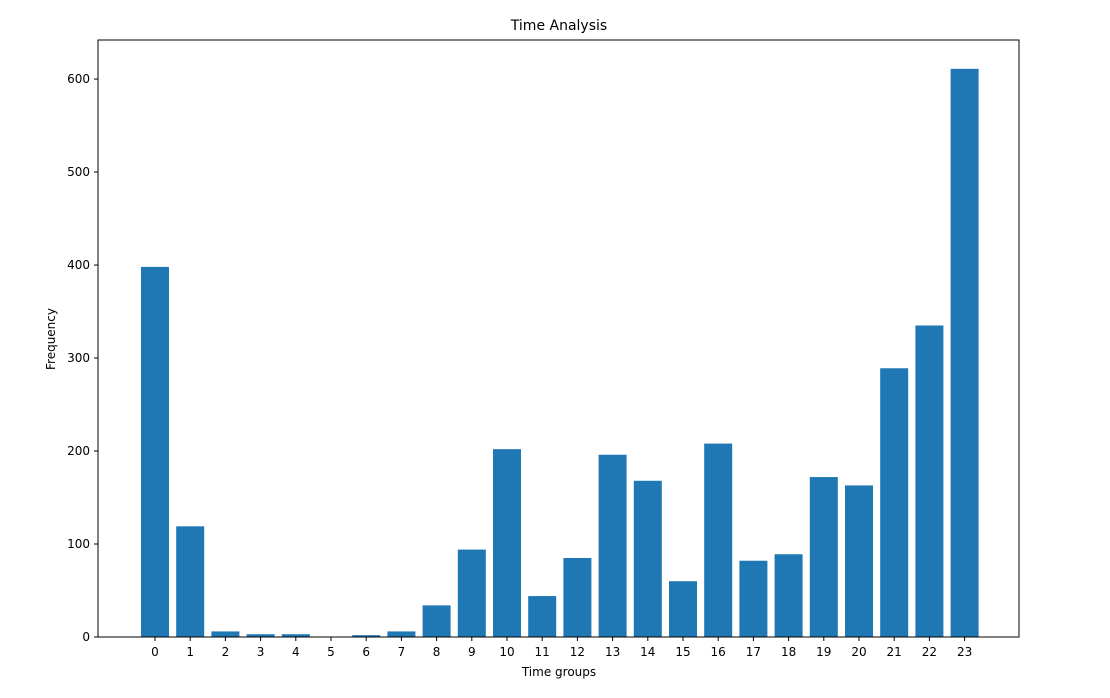 The image size is (1110, 698). What do you see at coordinates (858, 652) in the screenshot?
I see `x-tick-label: 20` at bounding box center [858, 652].